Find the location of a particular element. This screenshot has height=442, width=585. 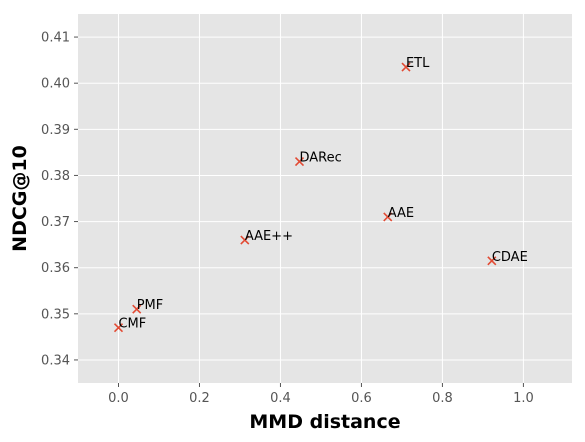

point-label: AAE is located at coordinates (401, 213).